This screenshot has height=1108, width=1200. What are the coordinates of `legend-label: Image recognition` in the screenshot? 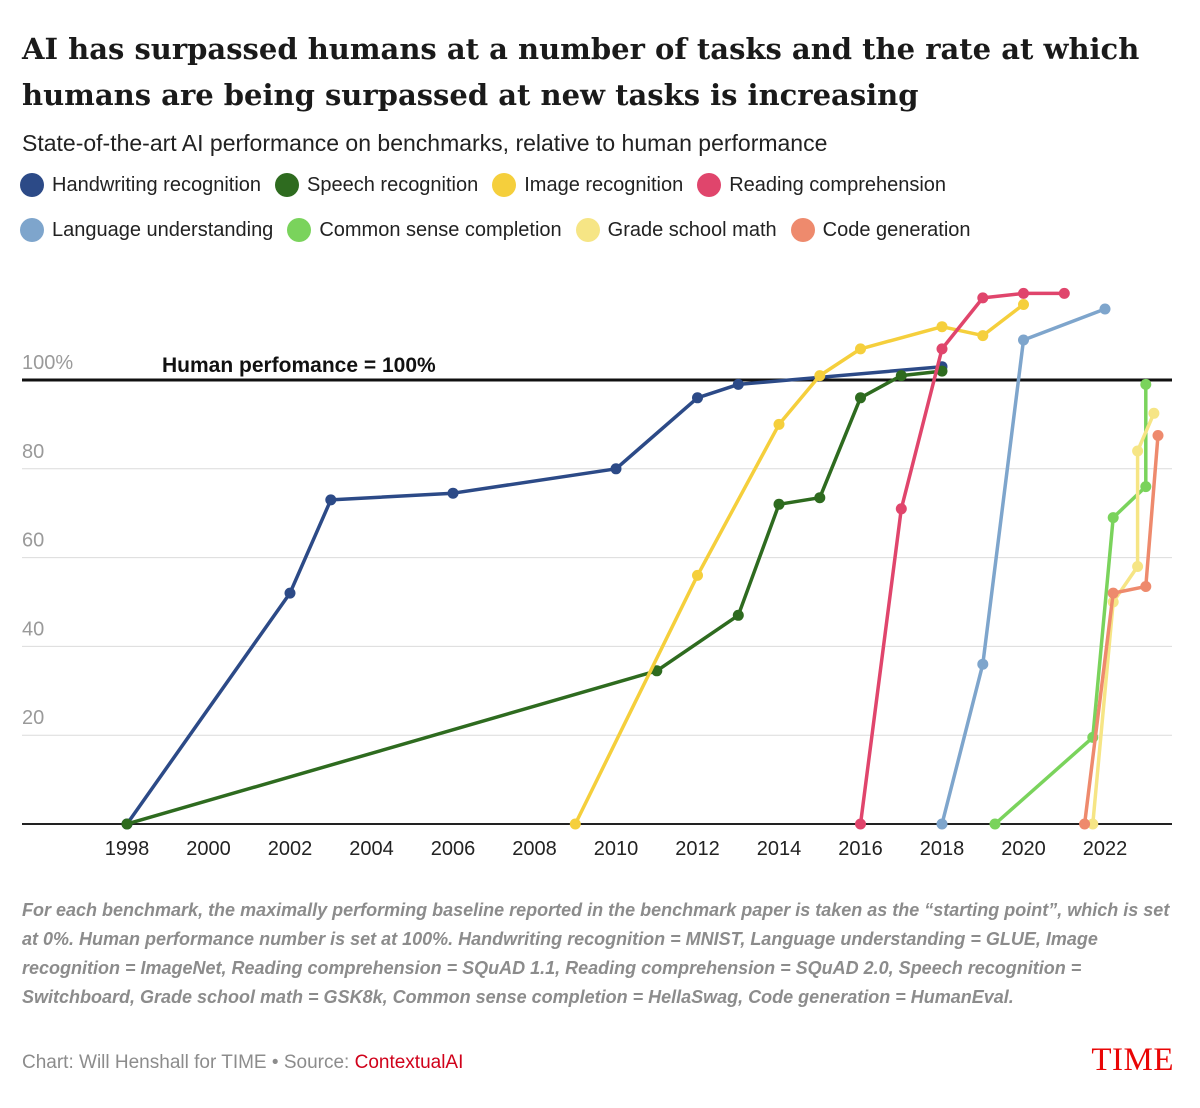 It's located at (604, 184).